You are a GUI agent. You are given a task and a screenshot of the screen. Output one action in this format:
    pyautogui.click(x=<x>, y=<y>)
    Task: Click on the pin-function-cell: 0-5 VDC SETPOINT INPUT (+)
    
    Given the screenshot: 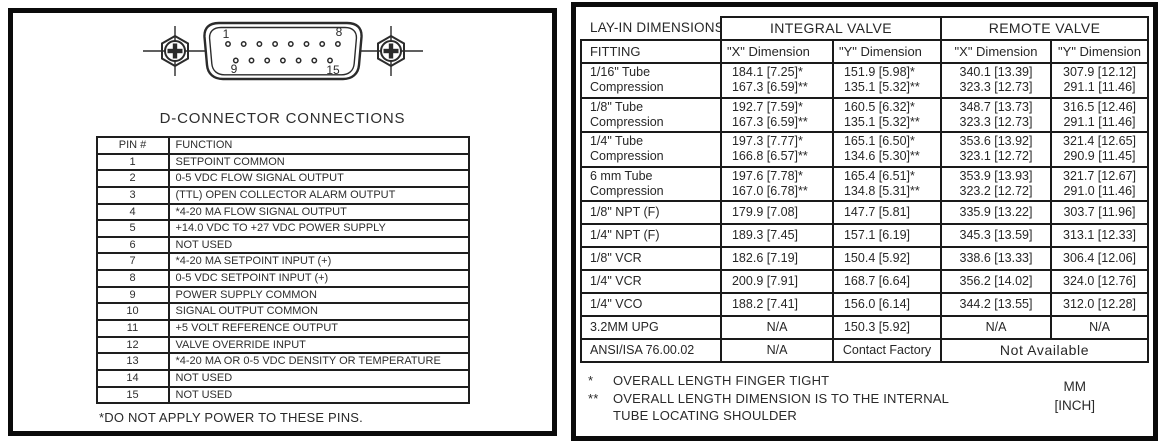 What is the action you would take?
    pyautogui.click(x=318, y=278)
    